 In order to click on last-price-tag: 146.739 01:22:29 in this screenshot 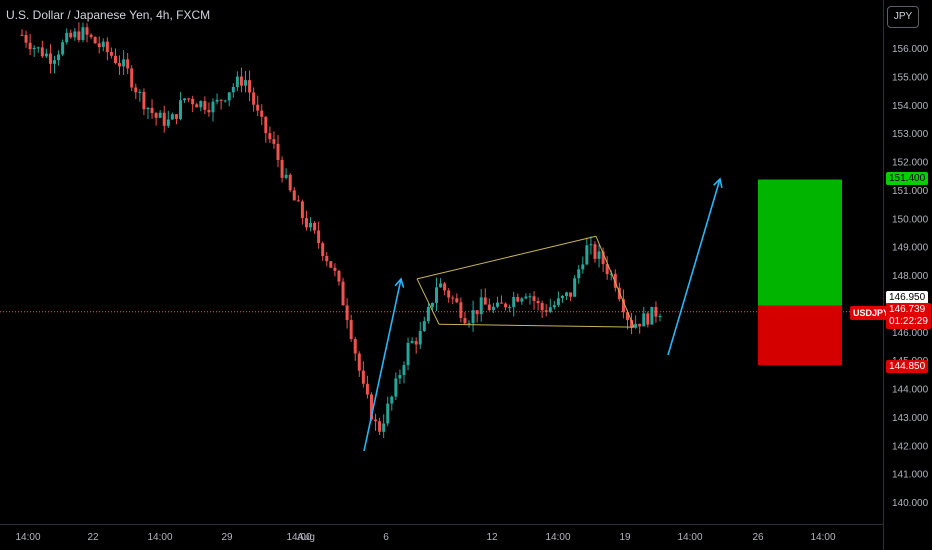, I will do `click(908, 316)`.